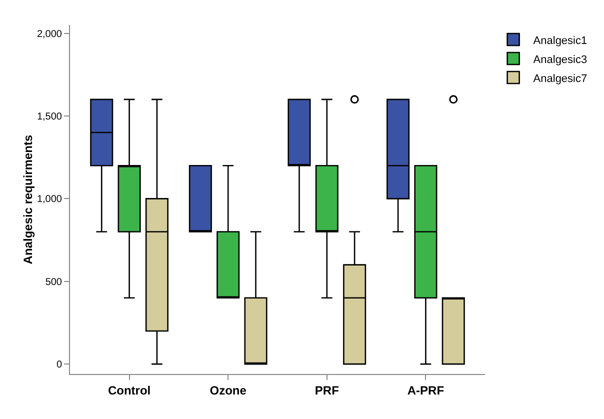  Describe the element at coordinates (326, 390) in the screenshot. I see `x-tick-label: PRF` at that location.